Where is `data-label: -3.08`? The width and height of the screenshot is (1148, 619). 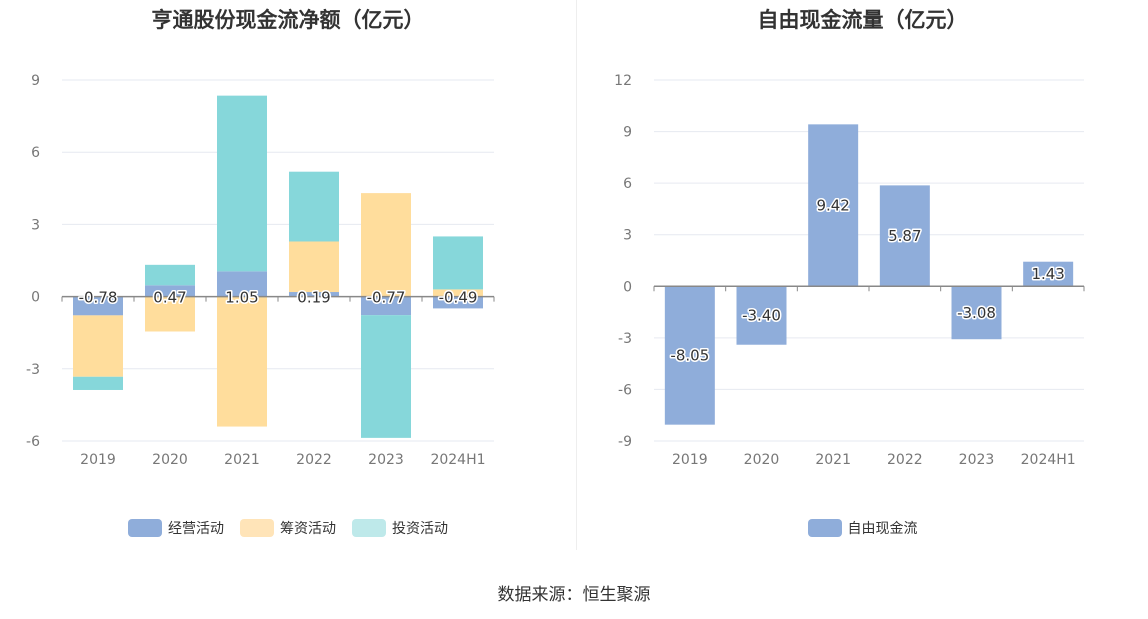
data-label: -3.08 is located at coordinates (976, 313).